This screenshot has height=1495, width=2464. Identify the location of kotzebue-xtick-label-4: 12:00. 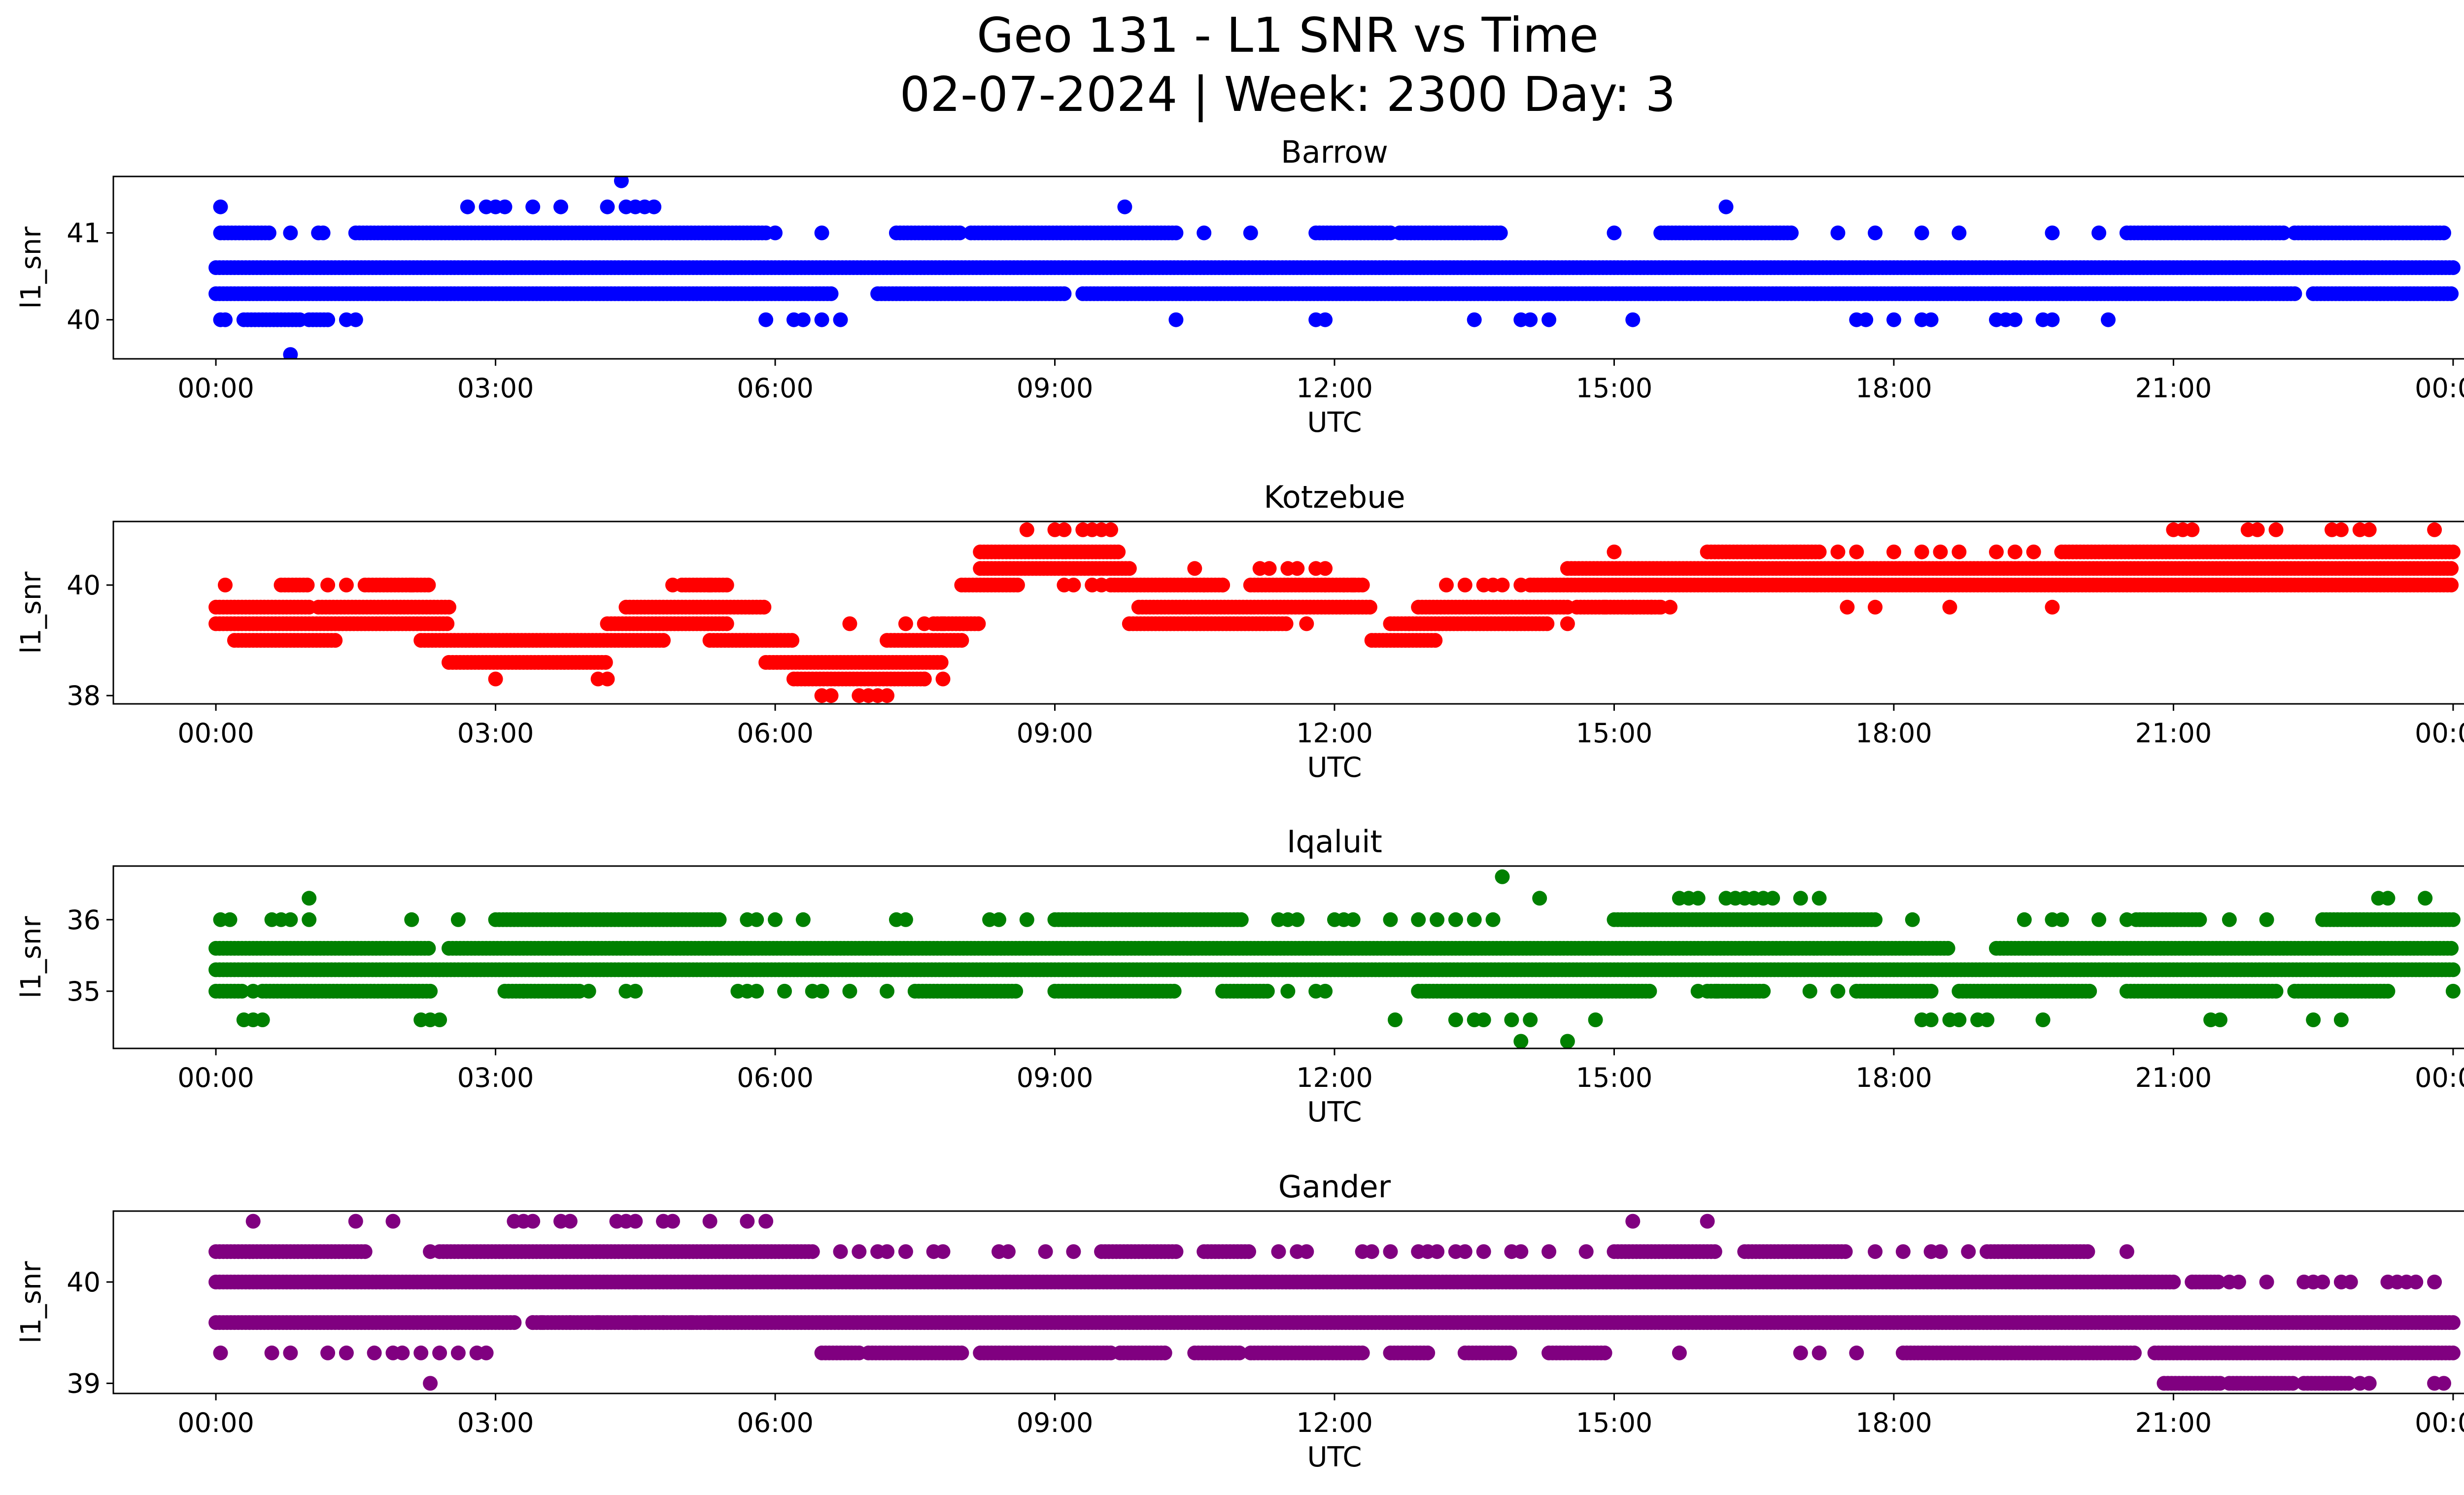
(1334, 733).